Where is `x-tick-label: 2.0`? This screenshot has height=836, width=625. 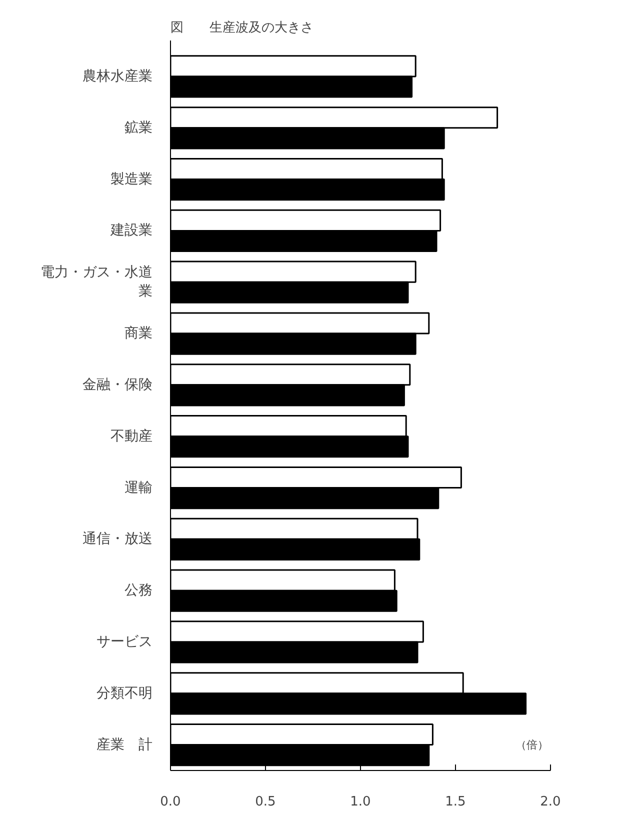 x-tick-label: 2.0 is located at coordinates (550, 802).